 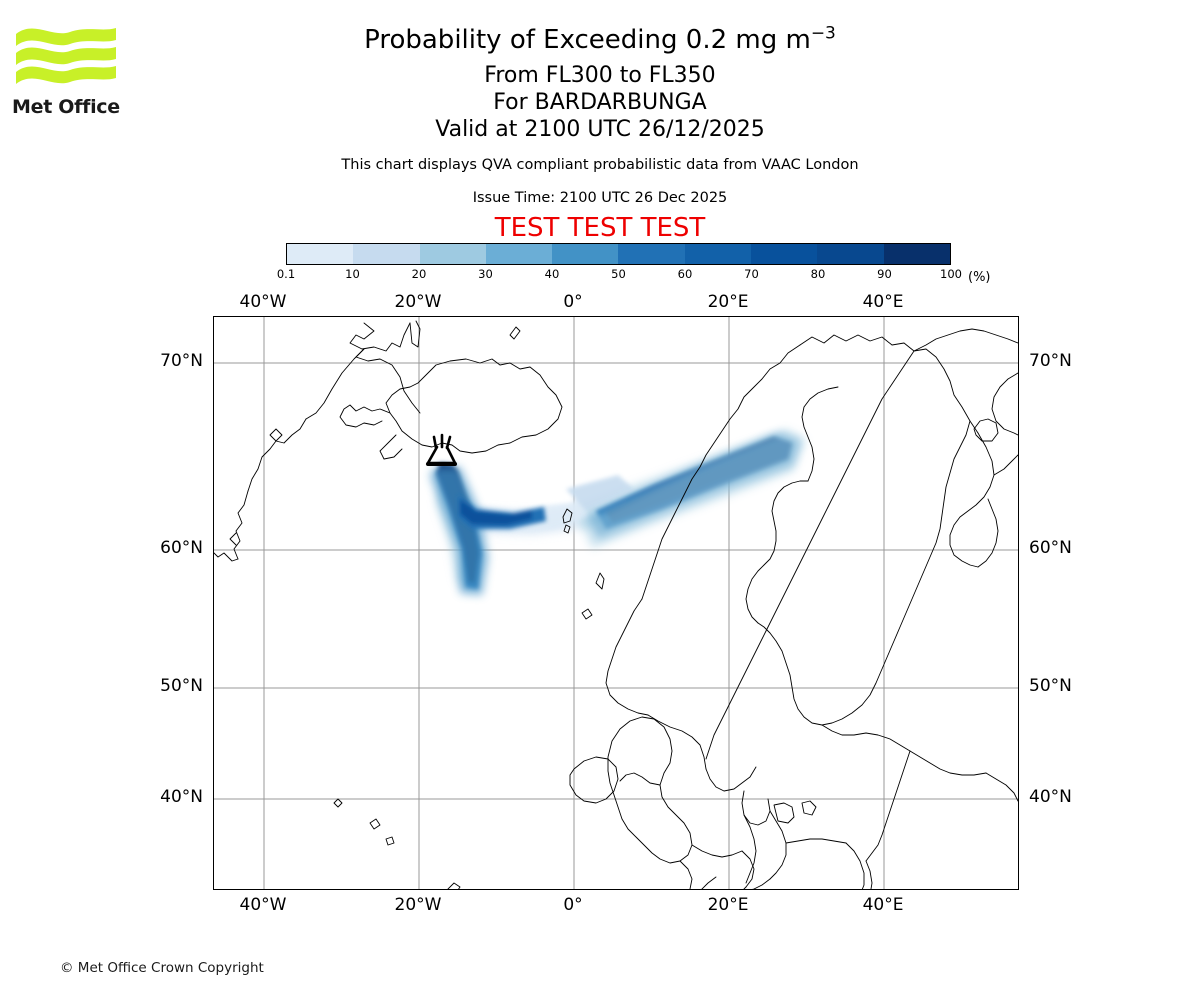 What do you see at coordinates (66, 56) in the screenshot?
I see `met-office-waves-icon` at bounding box center [66, 56].